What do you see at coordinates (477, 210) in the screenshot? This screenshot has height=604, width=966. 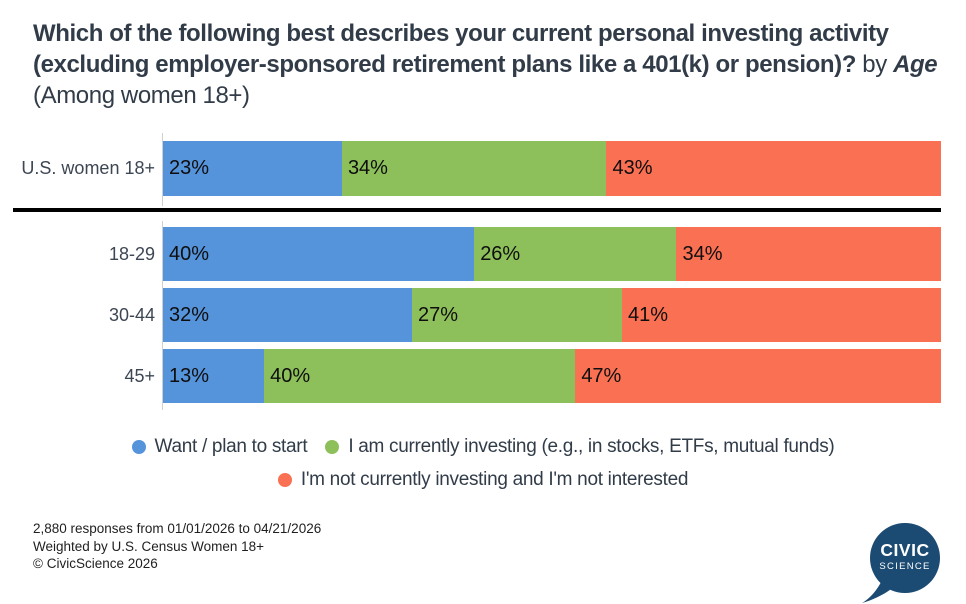 I see `overall-vs-groups-divider` at bounding box center [477, 210].